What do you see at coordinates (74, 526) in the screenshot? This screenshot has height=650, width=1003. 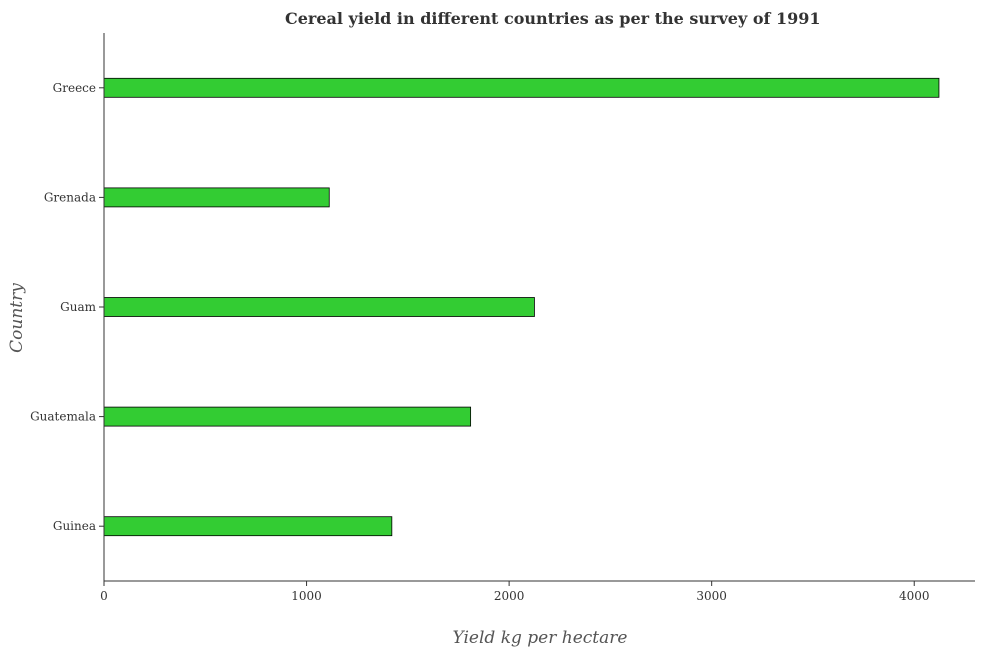 I see `y-tick-label: Guinea` at bounding box center [74, 526].